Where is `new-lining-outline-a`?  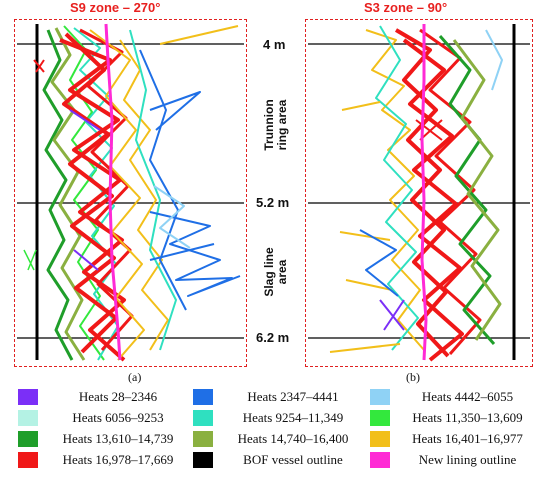 new-lining-outline-a is located at coordinates (113, 192).